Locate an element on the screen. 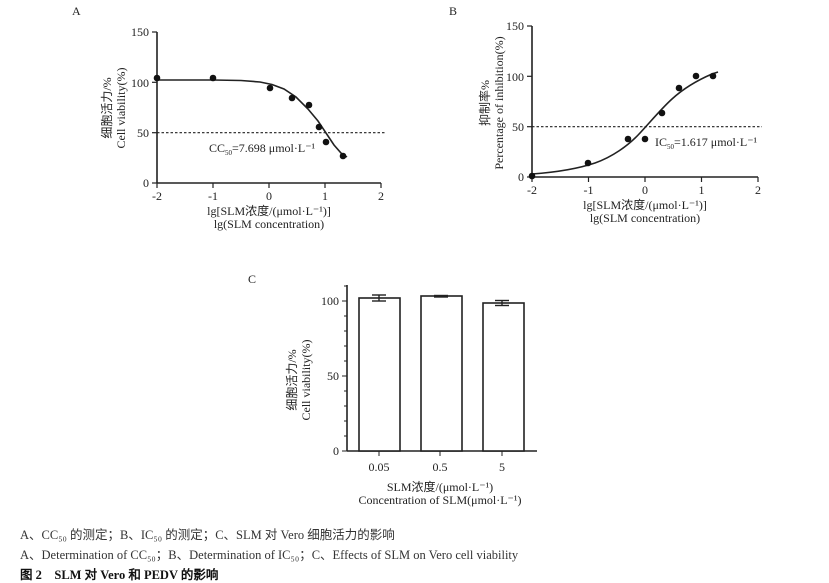 This screenshot has width=829, height=583. a-ylabel-en: Cell viability(%) is located at coordinates (121, 108).